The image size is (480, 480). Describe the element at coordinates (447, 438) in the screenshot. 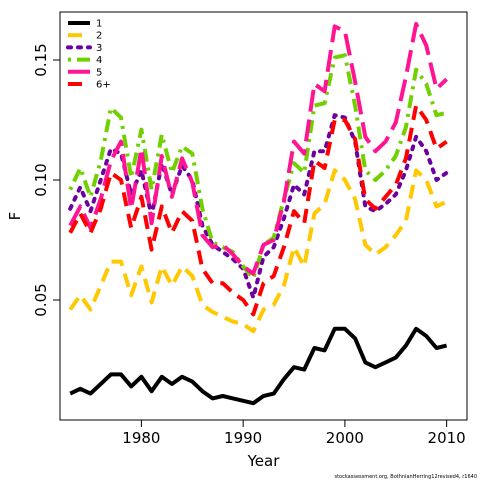

I see `x-tick-label: 2010` at that location.